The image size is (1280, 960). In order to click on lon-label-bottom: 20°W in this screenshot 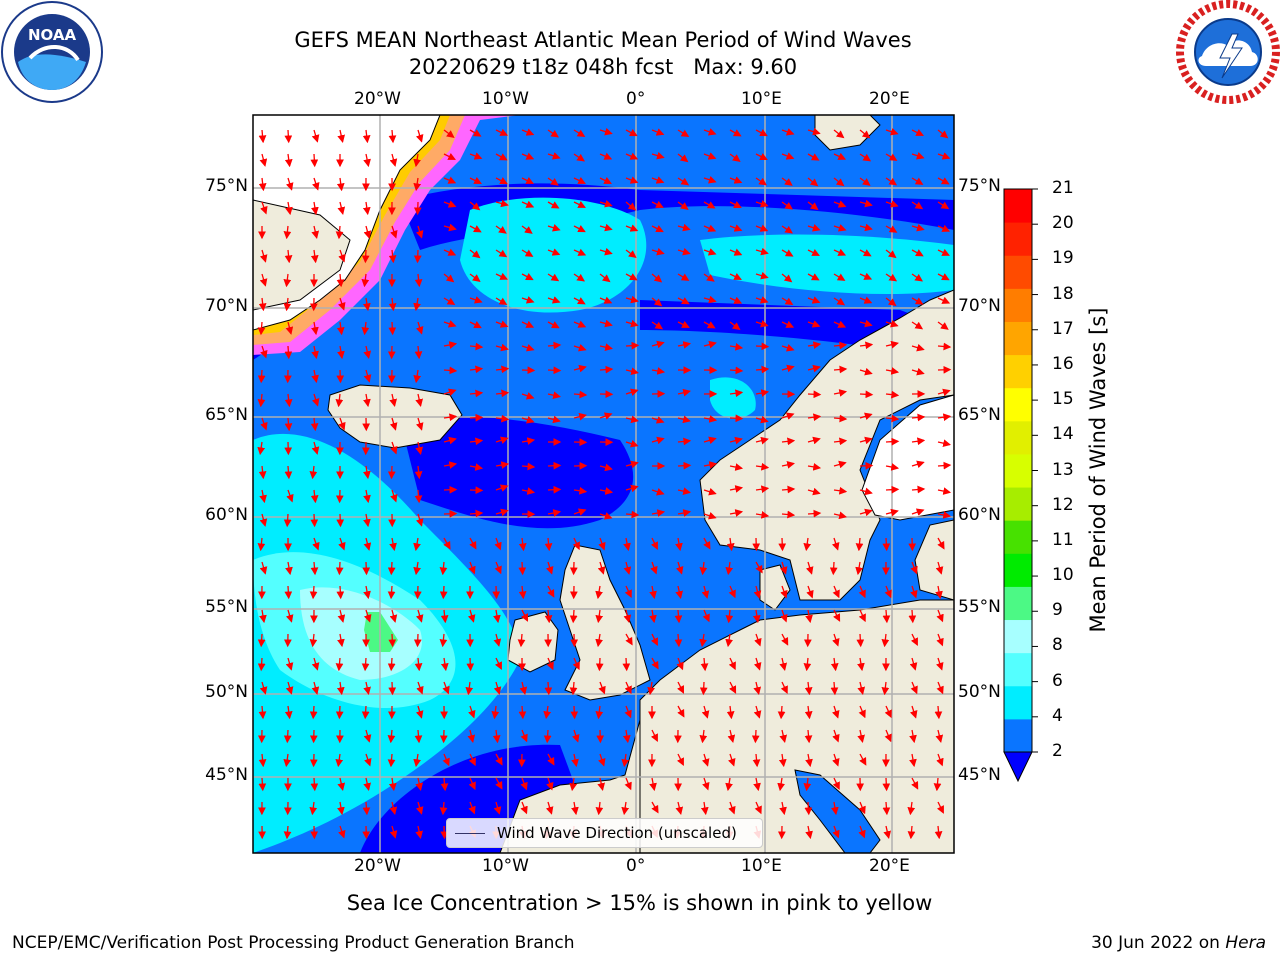, I will do `click(377, 866)`.